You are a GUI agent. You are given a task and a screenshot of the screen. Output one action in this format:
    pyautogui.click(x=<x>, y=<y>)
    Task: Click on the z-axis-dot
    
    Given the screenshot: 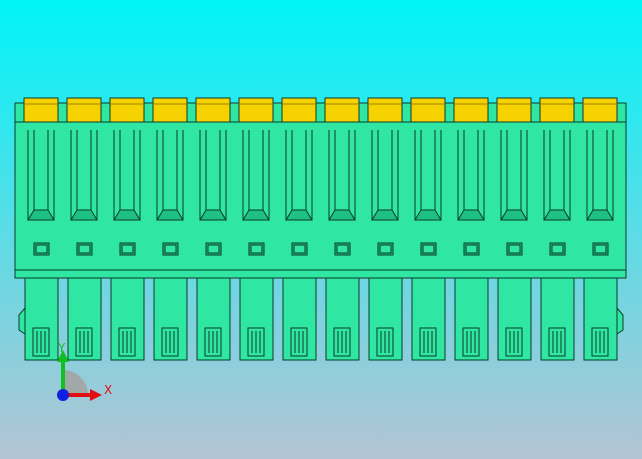 What is the action you would take?
    pyautogui.click(x=63, y=395)
    